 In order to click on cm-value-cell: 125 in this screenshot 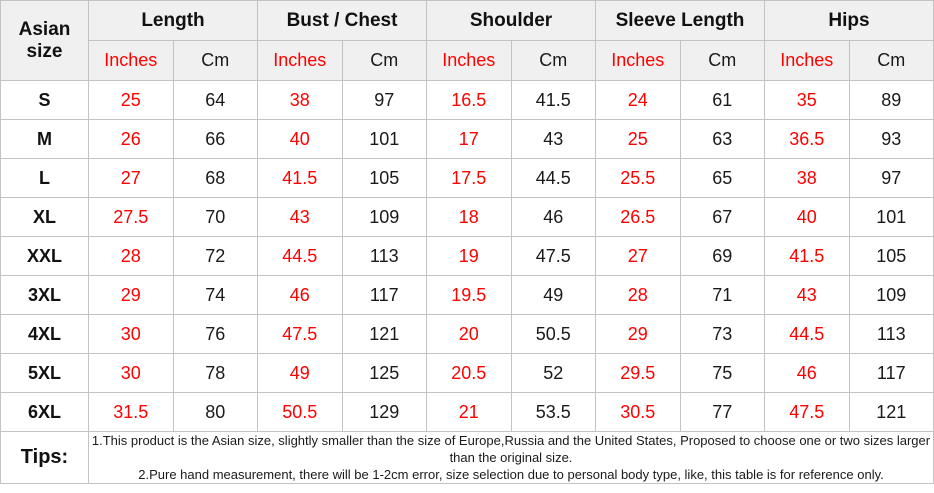, I will do `click(384, 373)`.